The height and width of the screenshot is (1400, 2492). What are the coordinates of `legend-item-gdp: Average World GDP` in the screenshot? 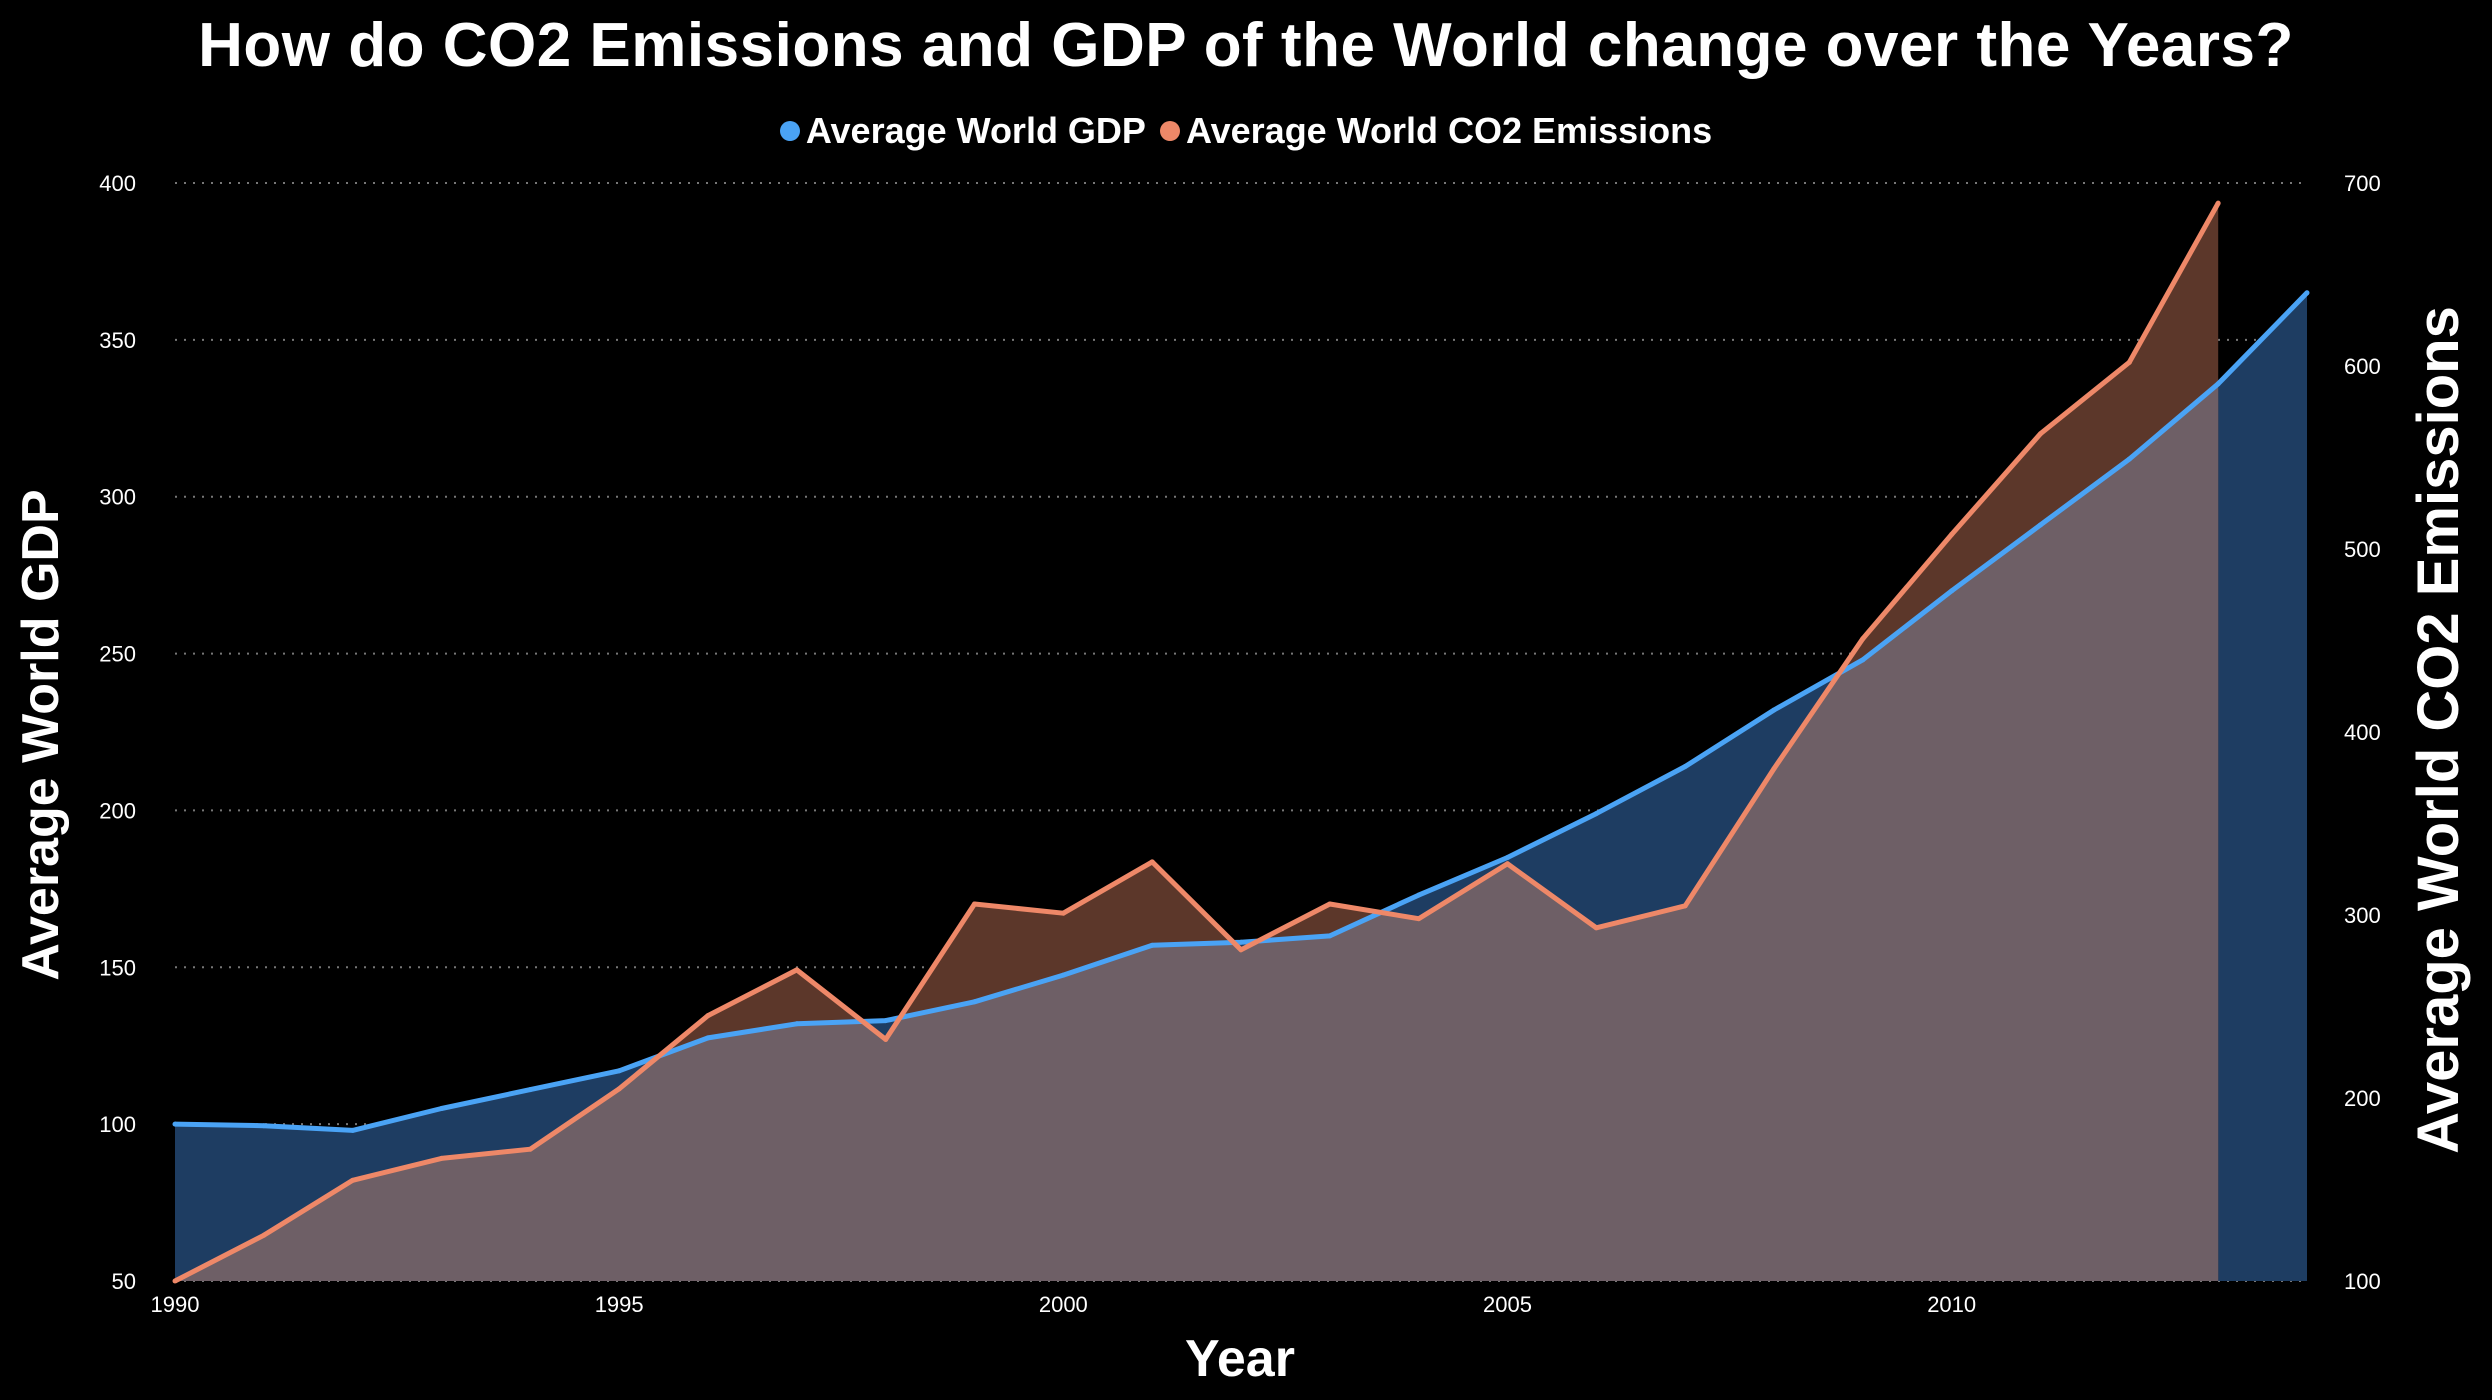 It's located at (962, 131).